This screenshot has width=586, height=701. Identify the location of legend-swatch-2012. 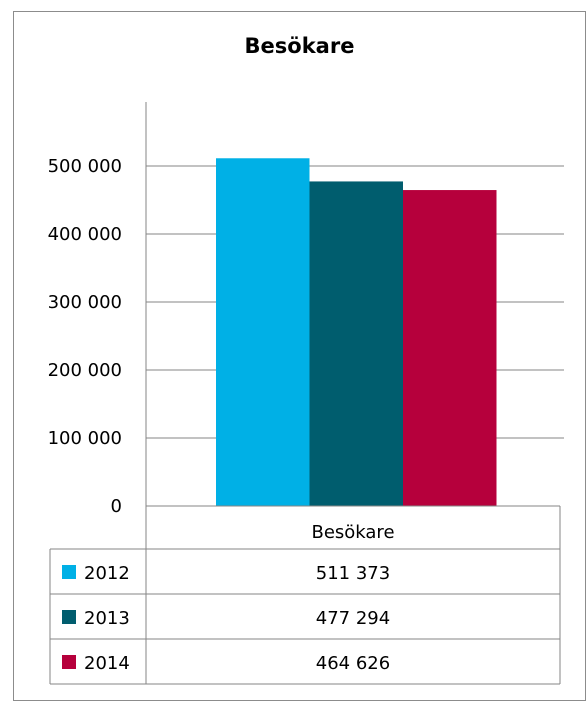
(69, 572).